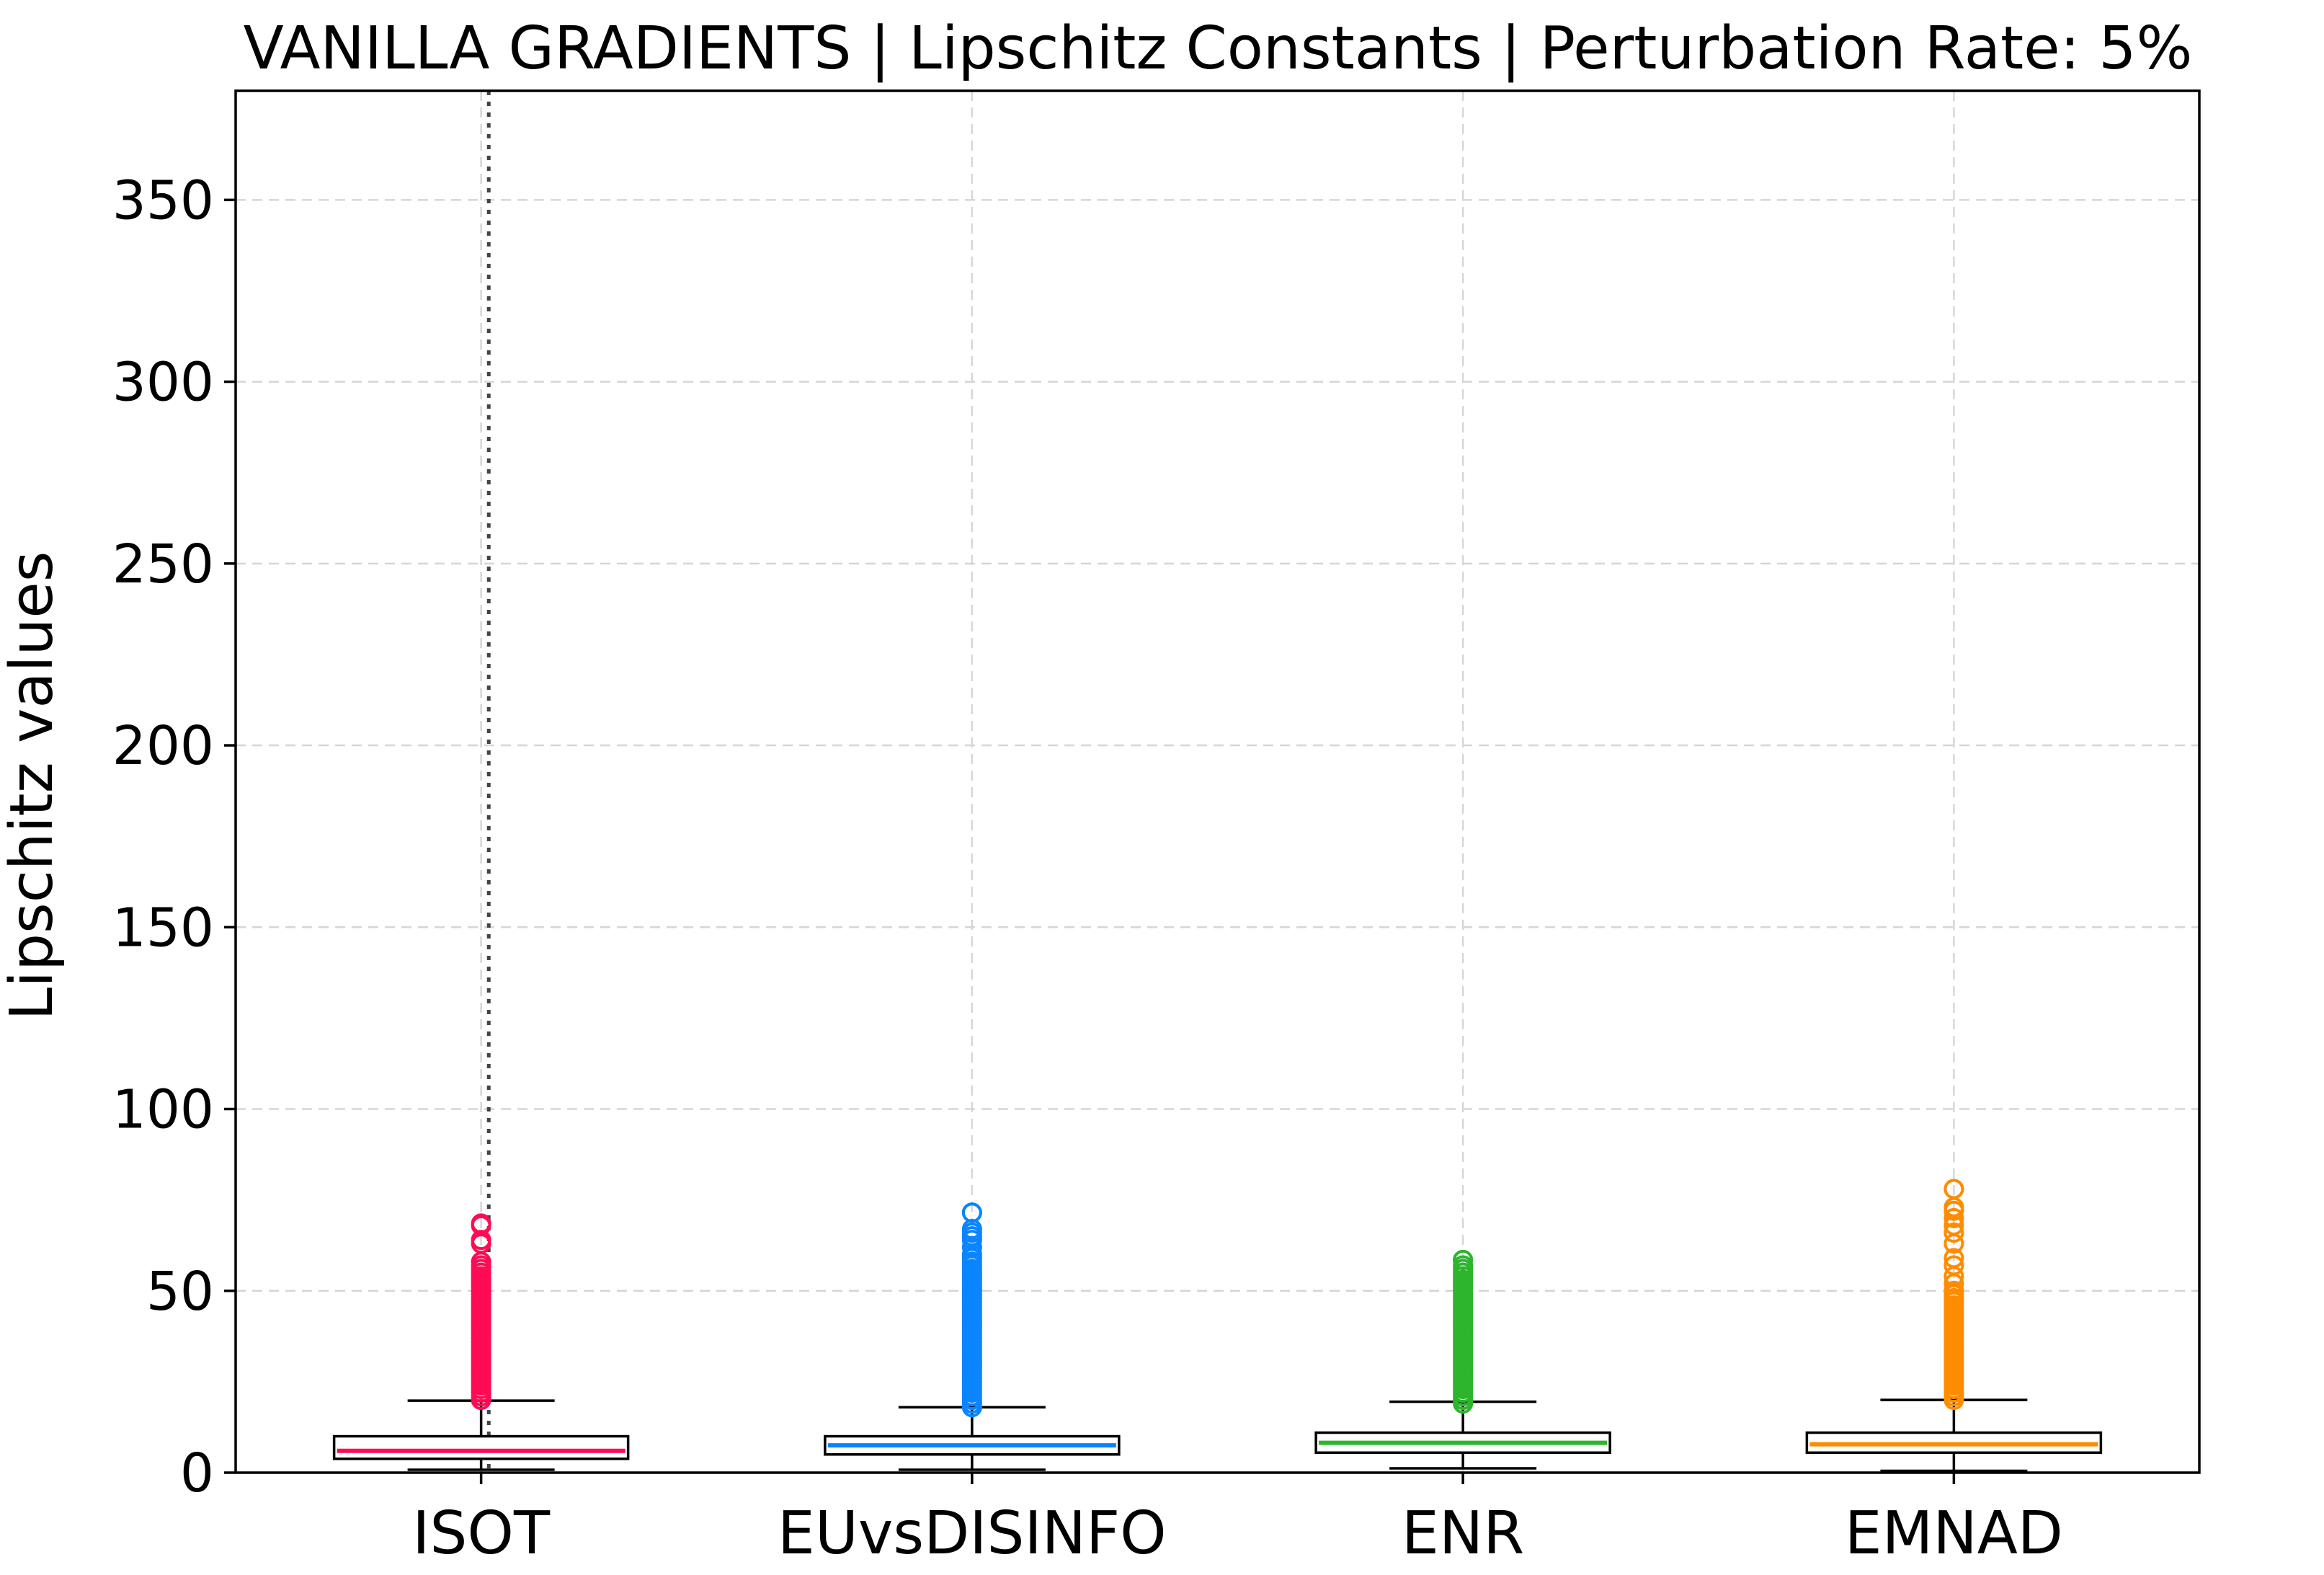  What do you see at coordinates (163, 383) in the screenshot?
I see `y-tick-label: 300` at bounding box center [163, 383].